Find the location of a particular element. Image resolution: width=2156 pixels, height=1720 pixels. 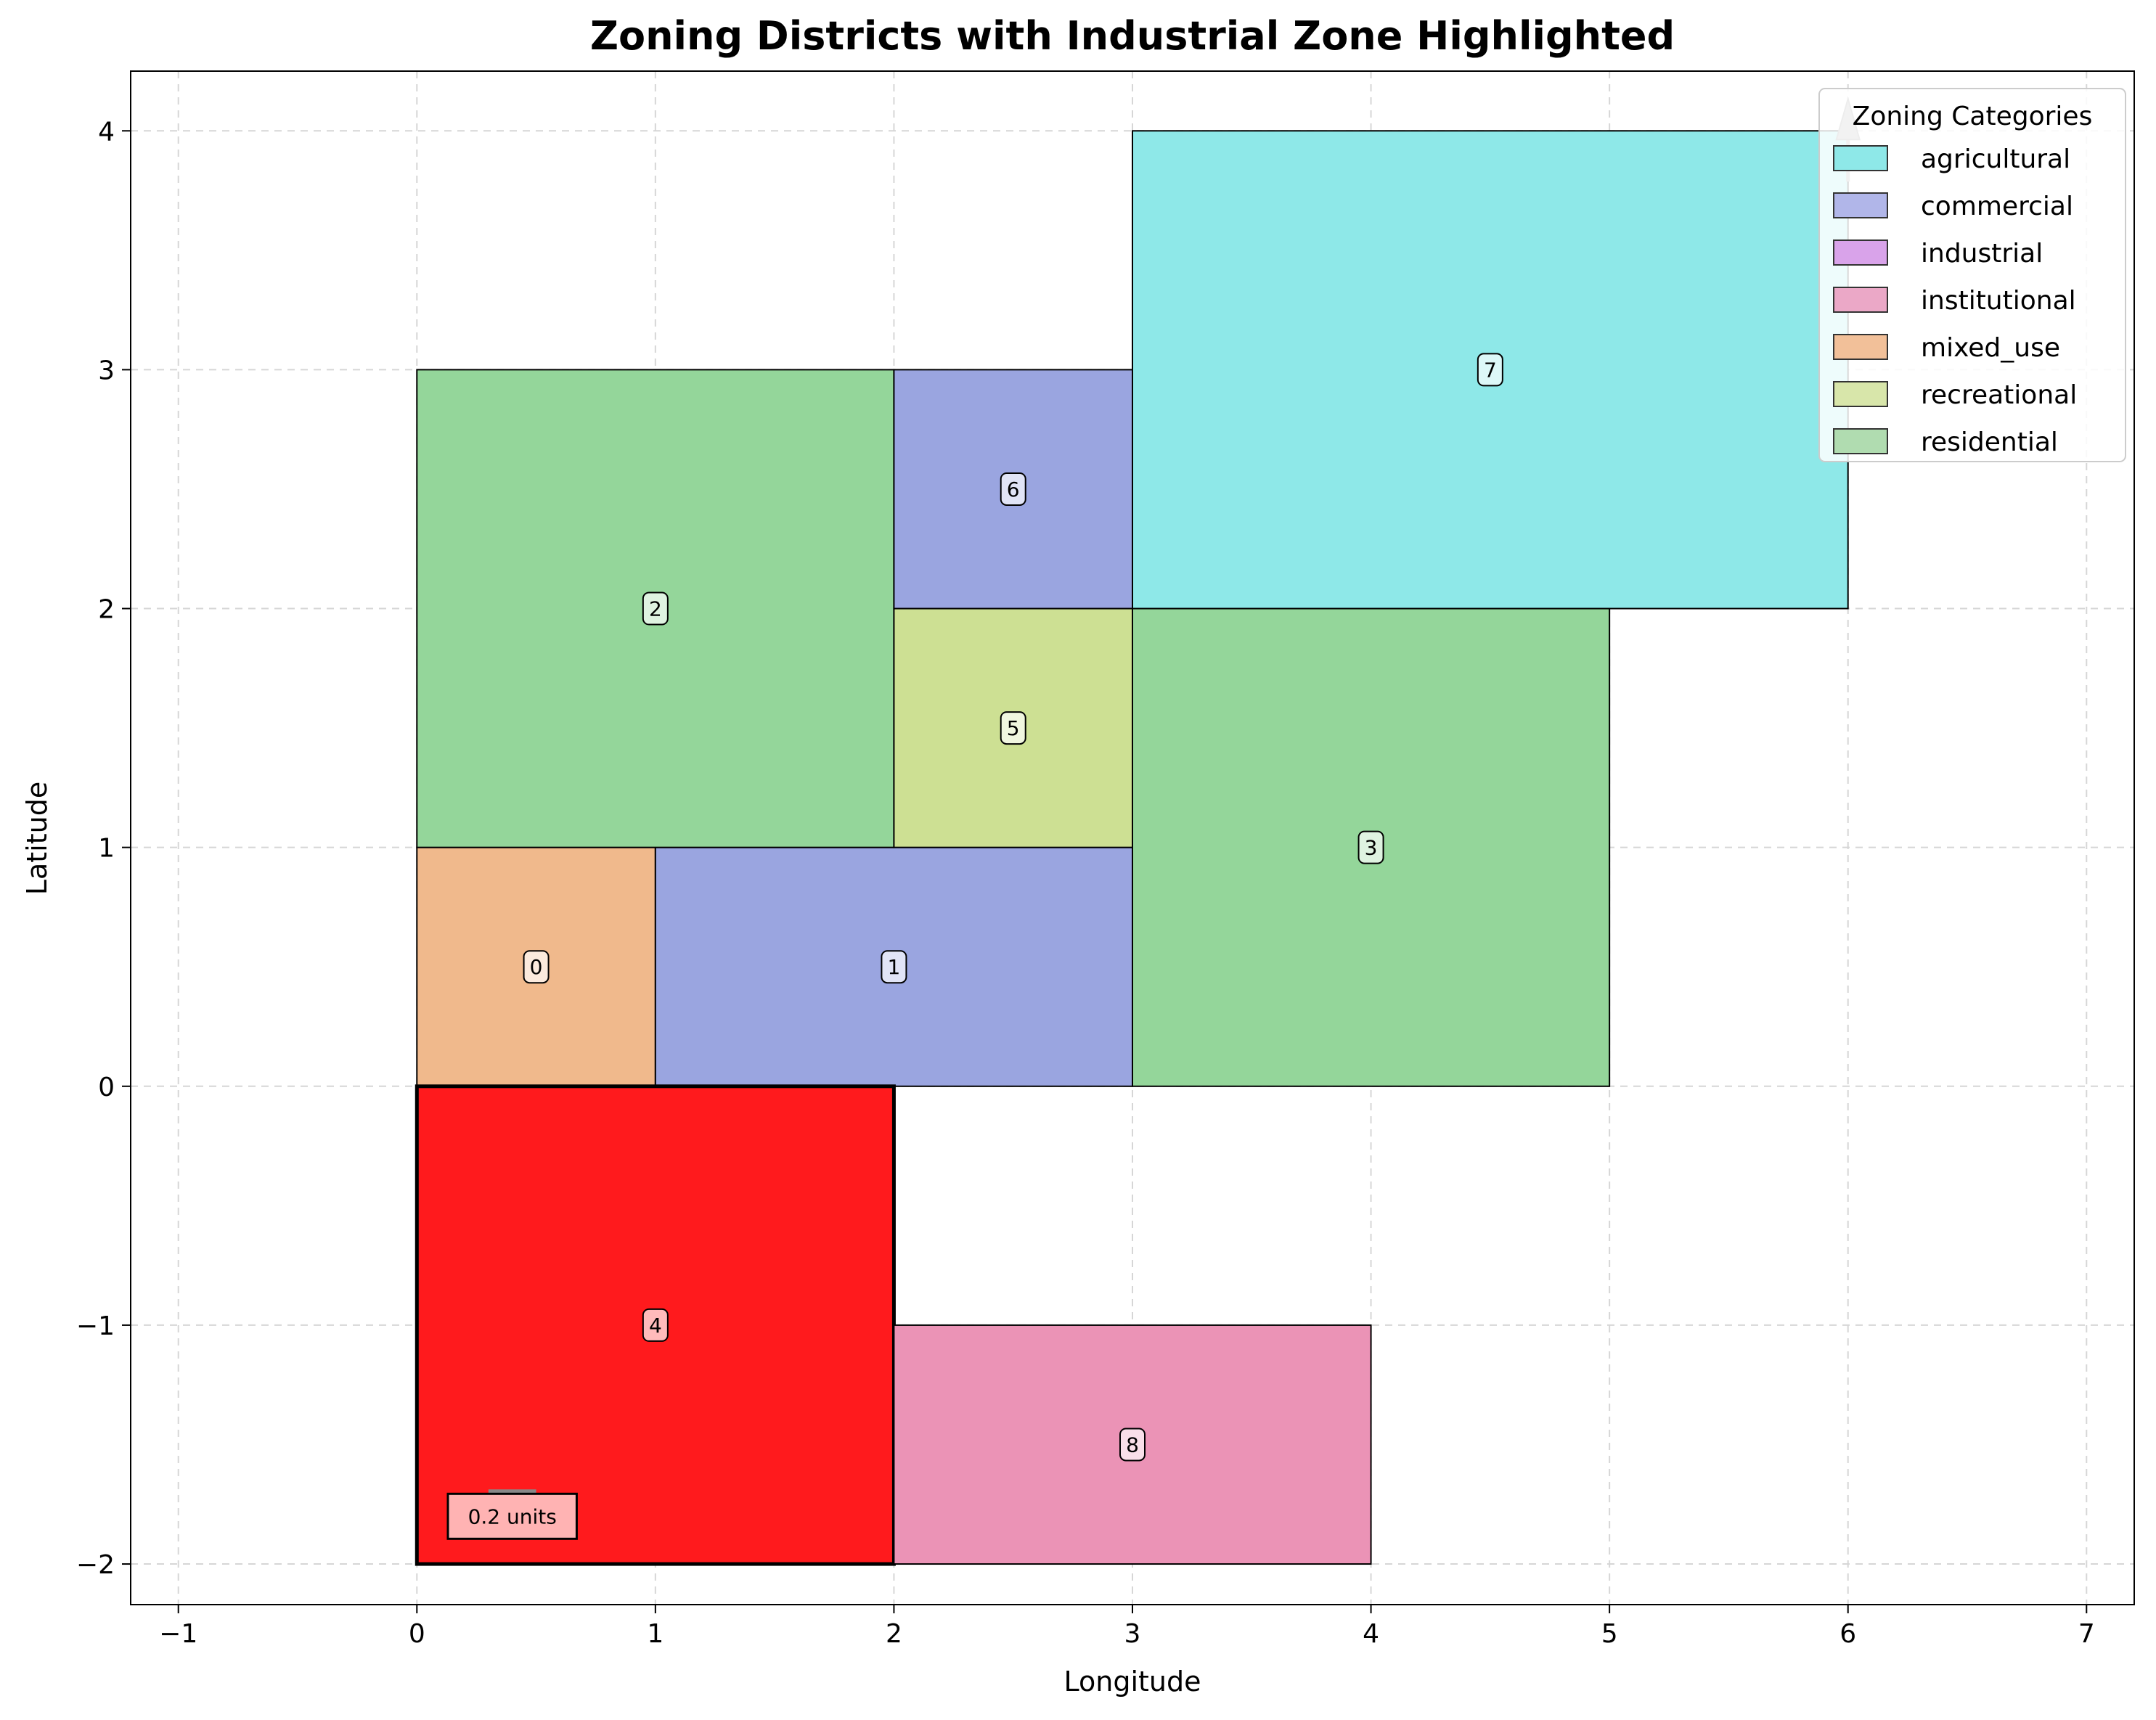

y-tick-label: 0 is located at coordinates (107, 1087).